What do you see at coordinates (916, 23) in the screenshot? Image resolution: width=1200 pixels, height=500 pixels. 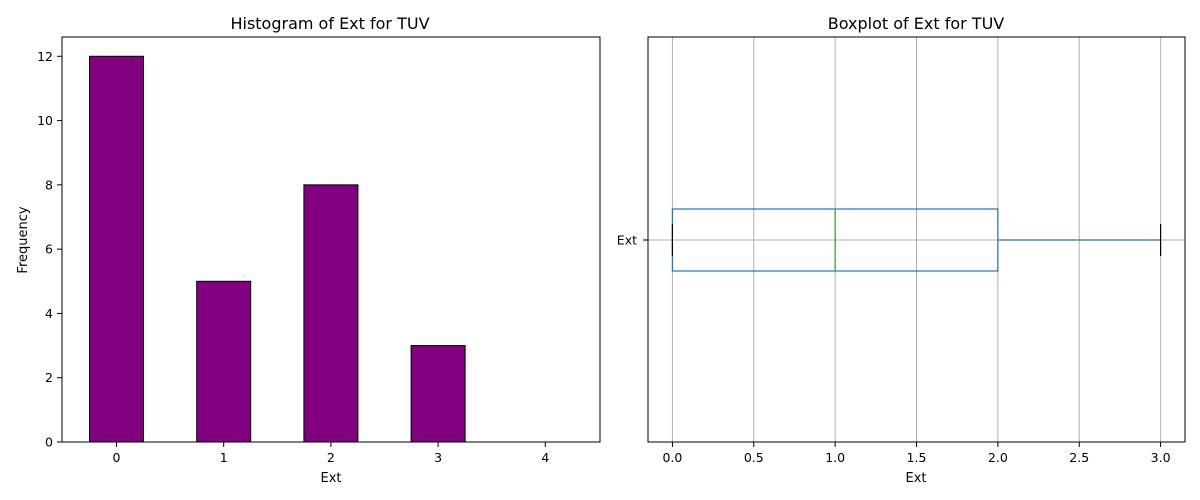 I see `boxplot-title: Boxplot of Ext for TUV` at bounding box center [916, 23].